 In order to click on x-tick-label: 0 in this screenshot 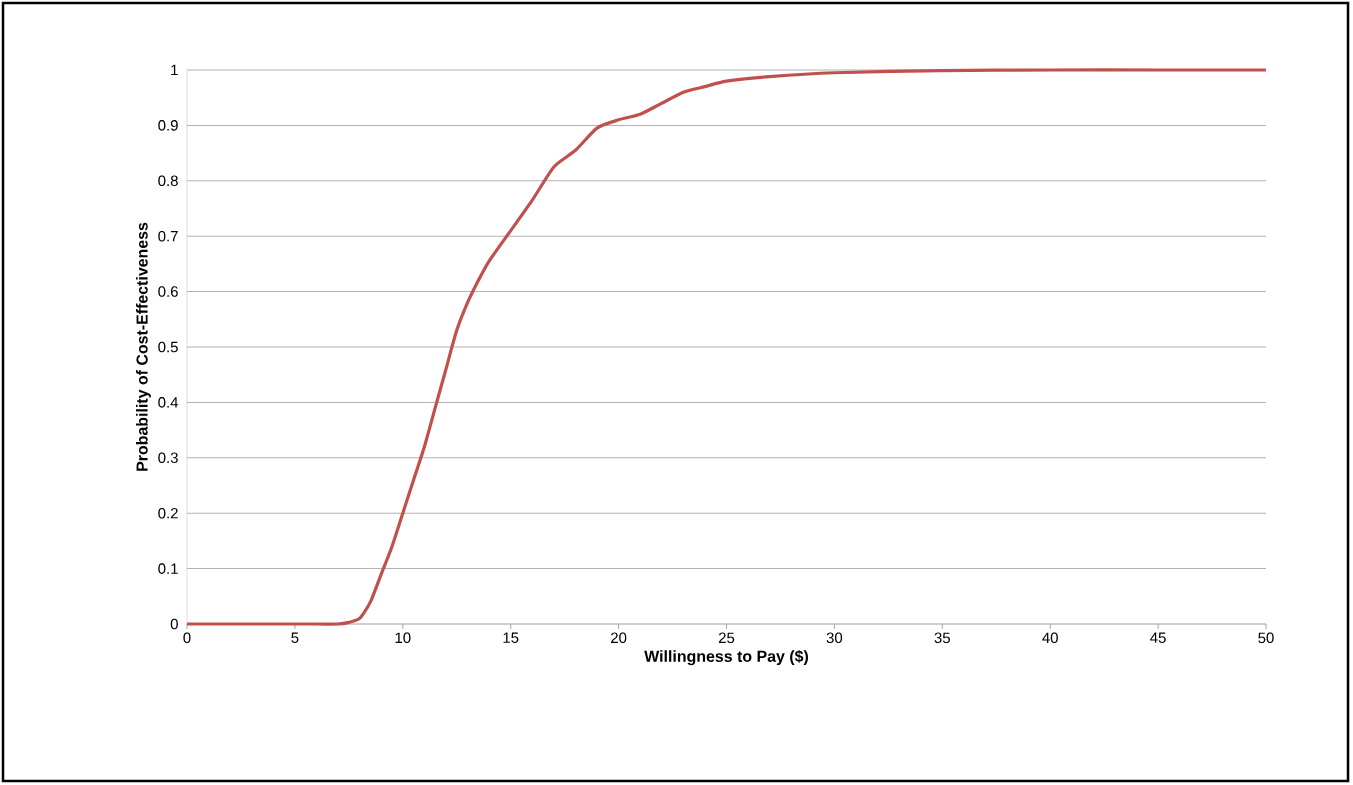, I will do `click(187, 638)`.